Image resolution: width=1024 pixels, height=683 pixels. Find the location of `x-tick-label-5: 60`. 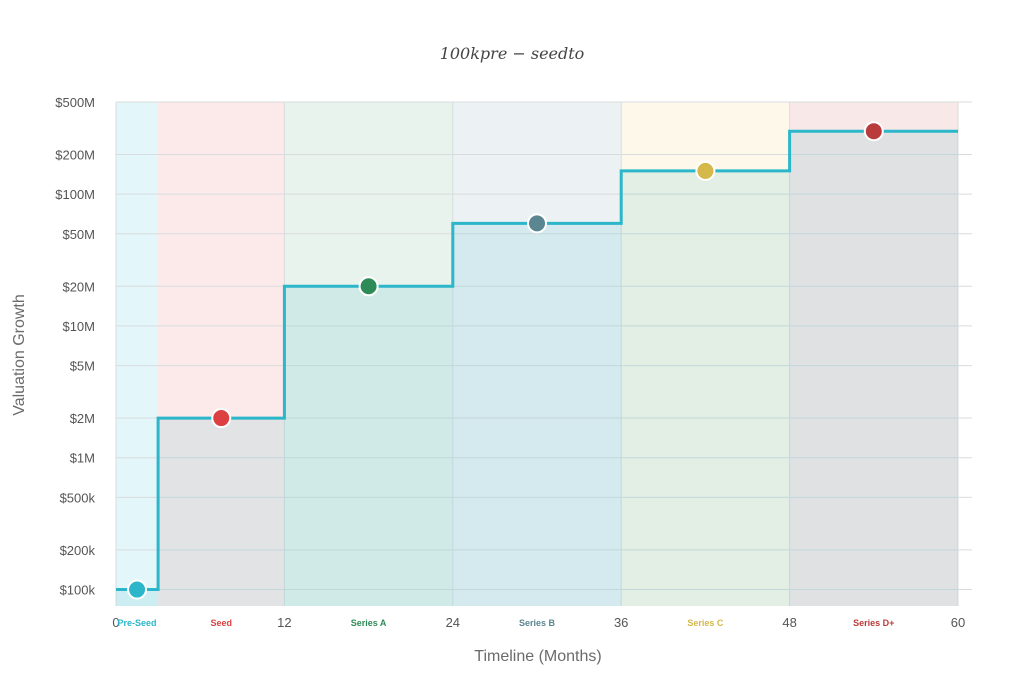

x-tick-label-5: 60 is located at coordinates (958, 622).